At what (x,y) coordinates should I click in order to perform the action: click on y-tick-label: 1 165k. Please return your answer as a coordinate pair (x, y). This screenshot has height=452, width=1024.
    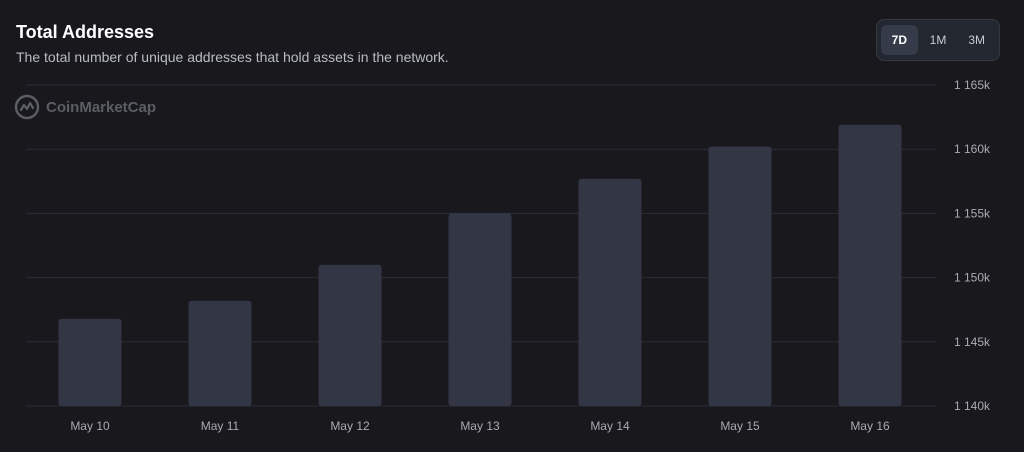
    Looking at the image, I should click on (972, 85).